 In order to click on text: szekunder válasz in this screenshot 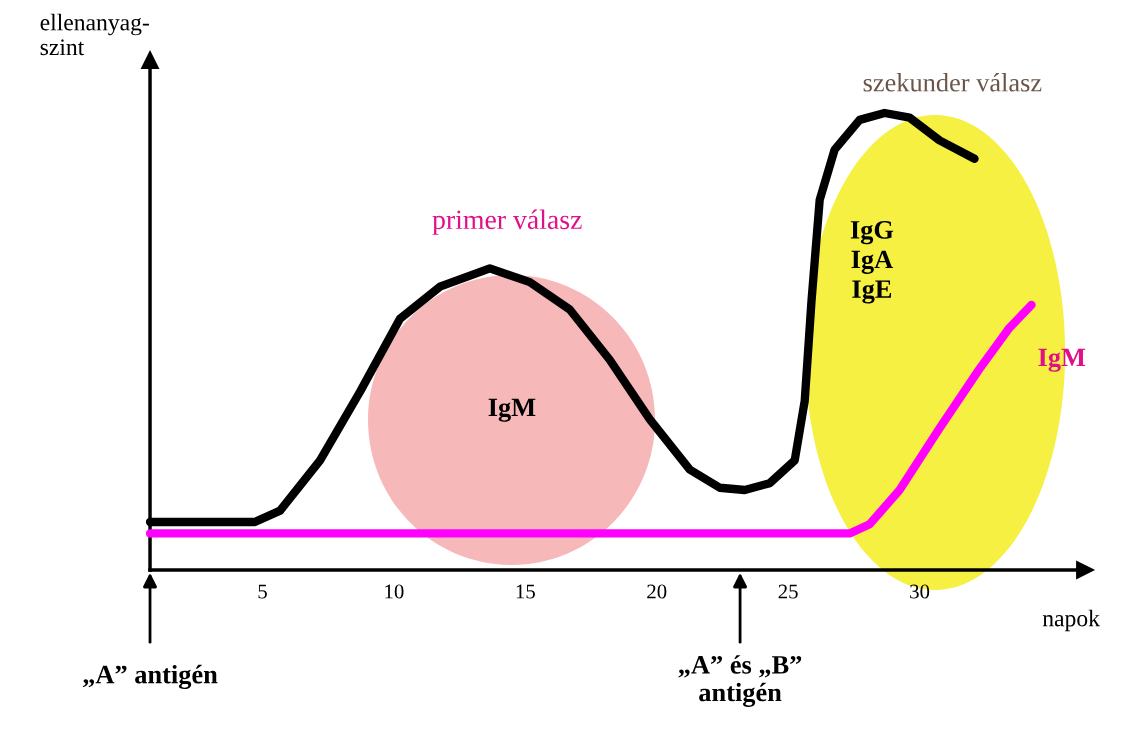, I will do `click(952, 82)`.